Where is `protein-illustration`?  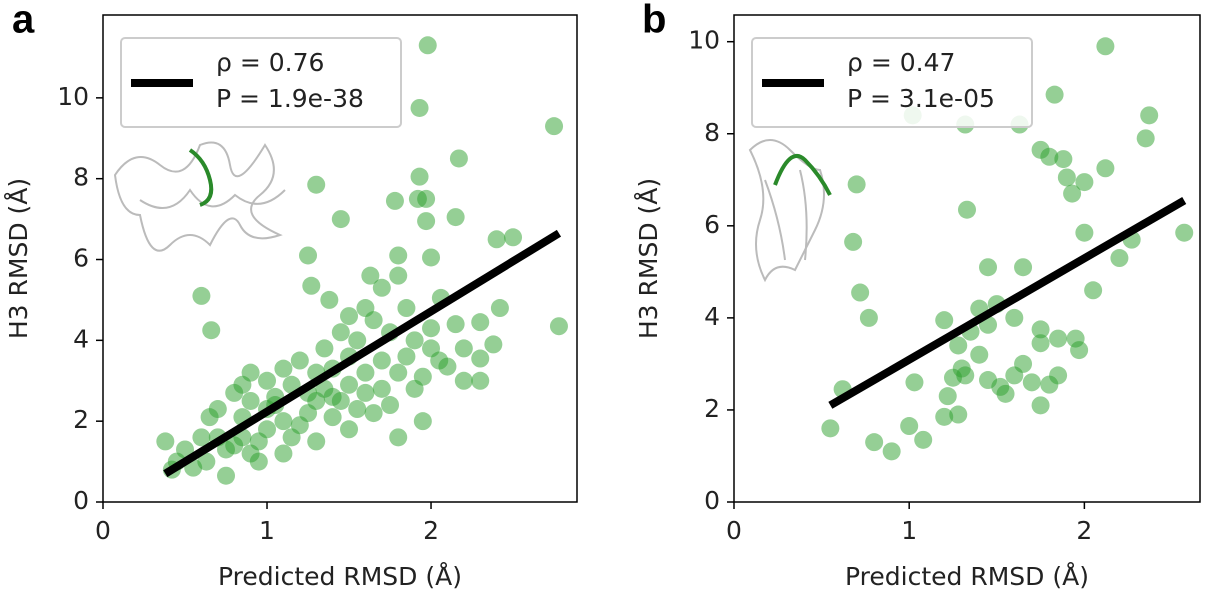
protein-illustration is located at coordinates (472, 211).